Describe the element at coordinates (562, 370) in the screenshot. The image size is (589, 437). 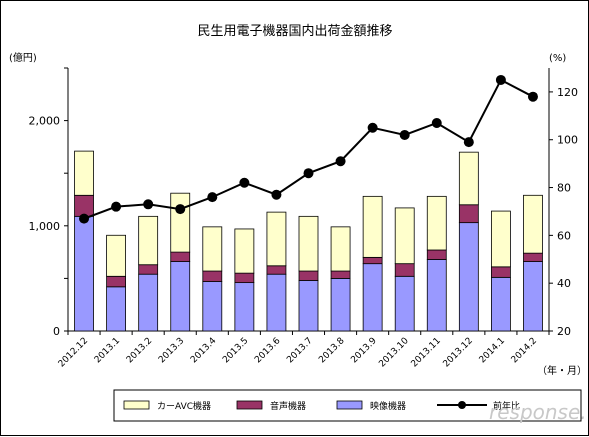
I see `x-axis-unit: （年・月）` at that location.